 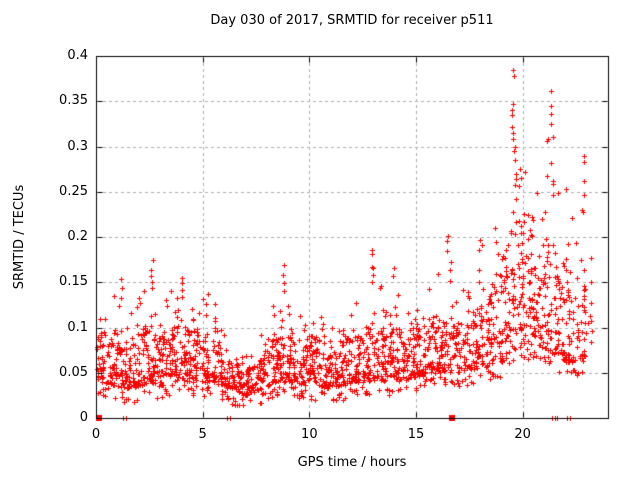 What do you see at coordinates (309, 434) in the screenshot?
I see `x-tick-label: 10` at bounding box center [309, 434].